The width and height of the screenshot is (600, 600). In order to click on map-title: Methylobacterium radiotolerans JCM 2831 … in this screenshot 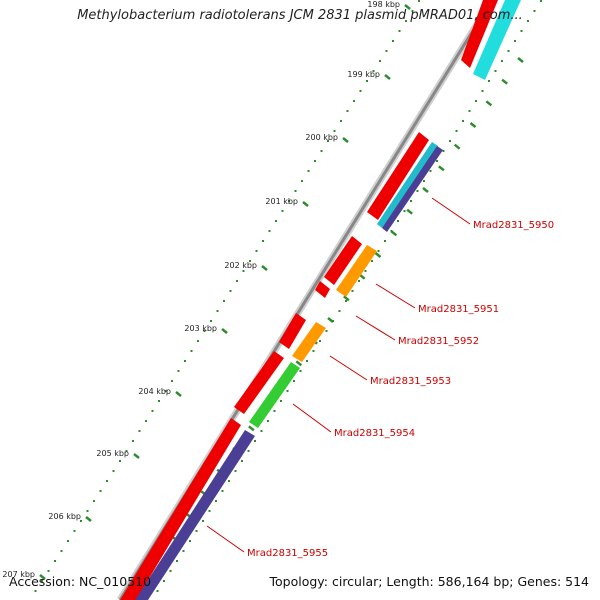, I will do `click(300, 15)`.